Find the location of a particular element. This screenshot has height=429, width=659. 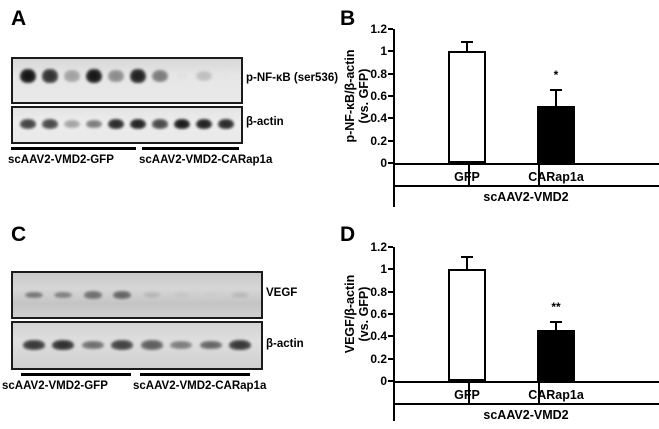

y-axis-tick-label: 0.2 is located at coordinates (378, 140).